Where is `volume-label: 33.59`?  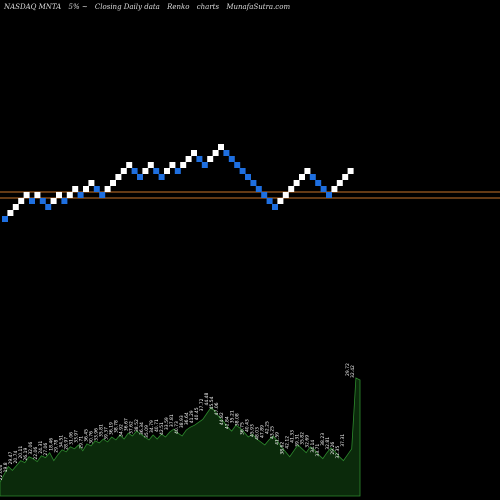
volume-label: 33.59 is located at coordinates (167, 423).